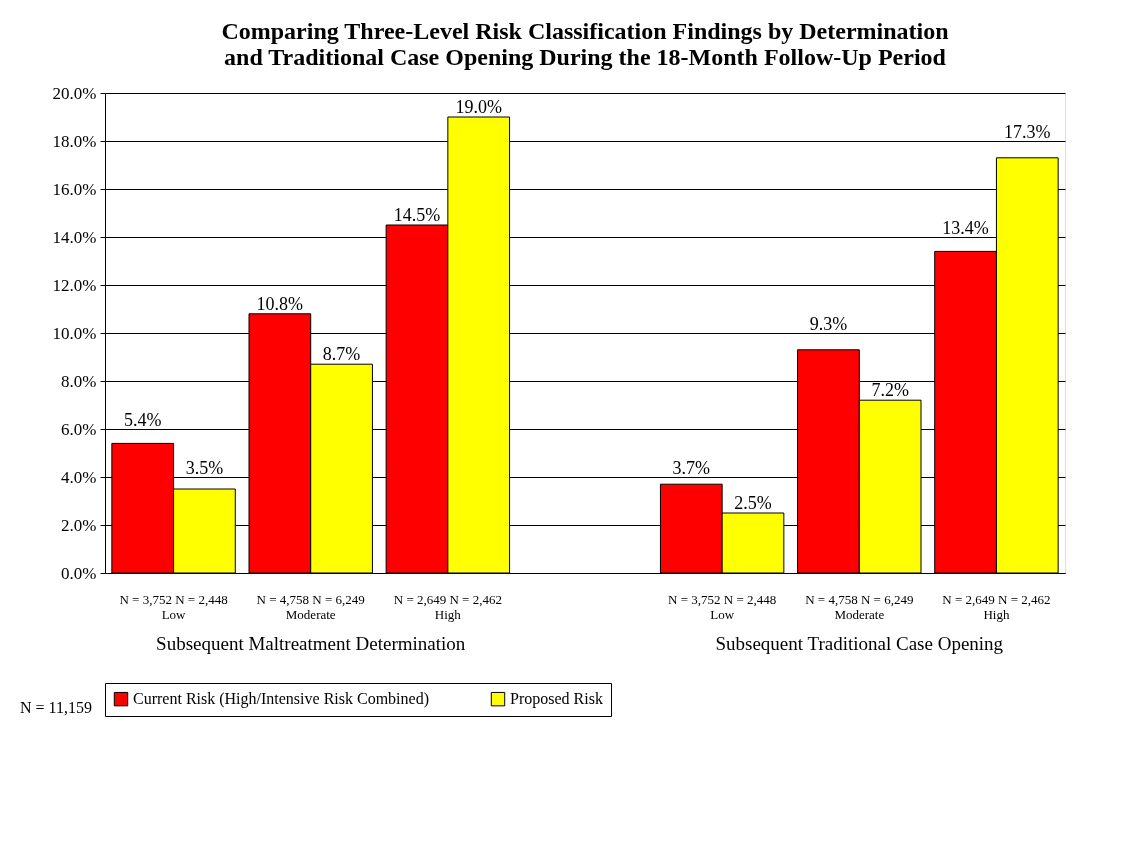 The image size is (1130, 857). I want to click on data-label: 13.4%, so click(965, 227).